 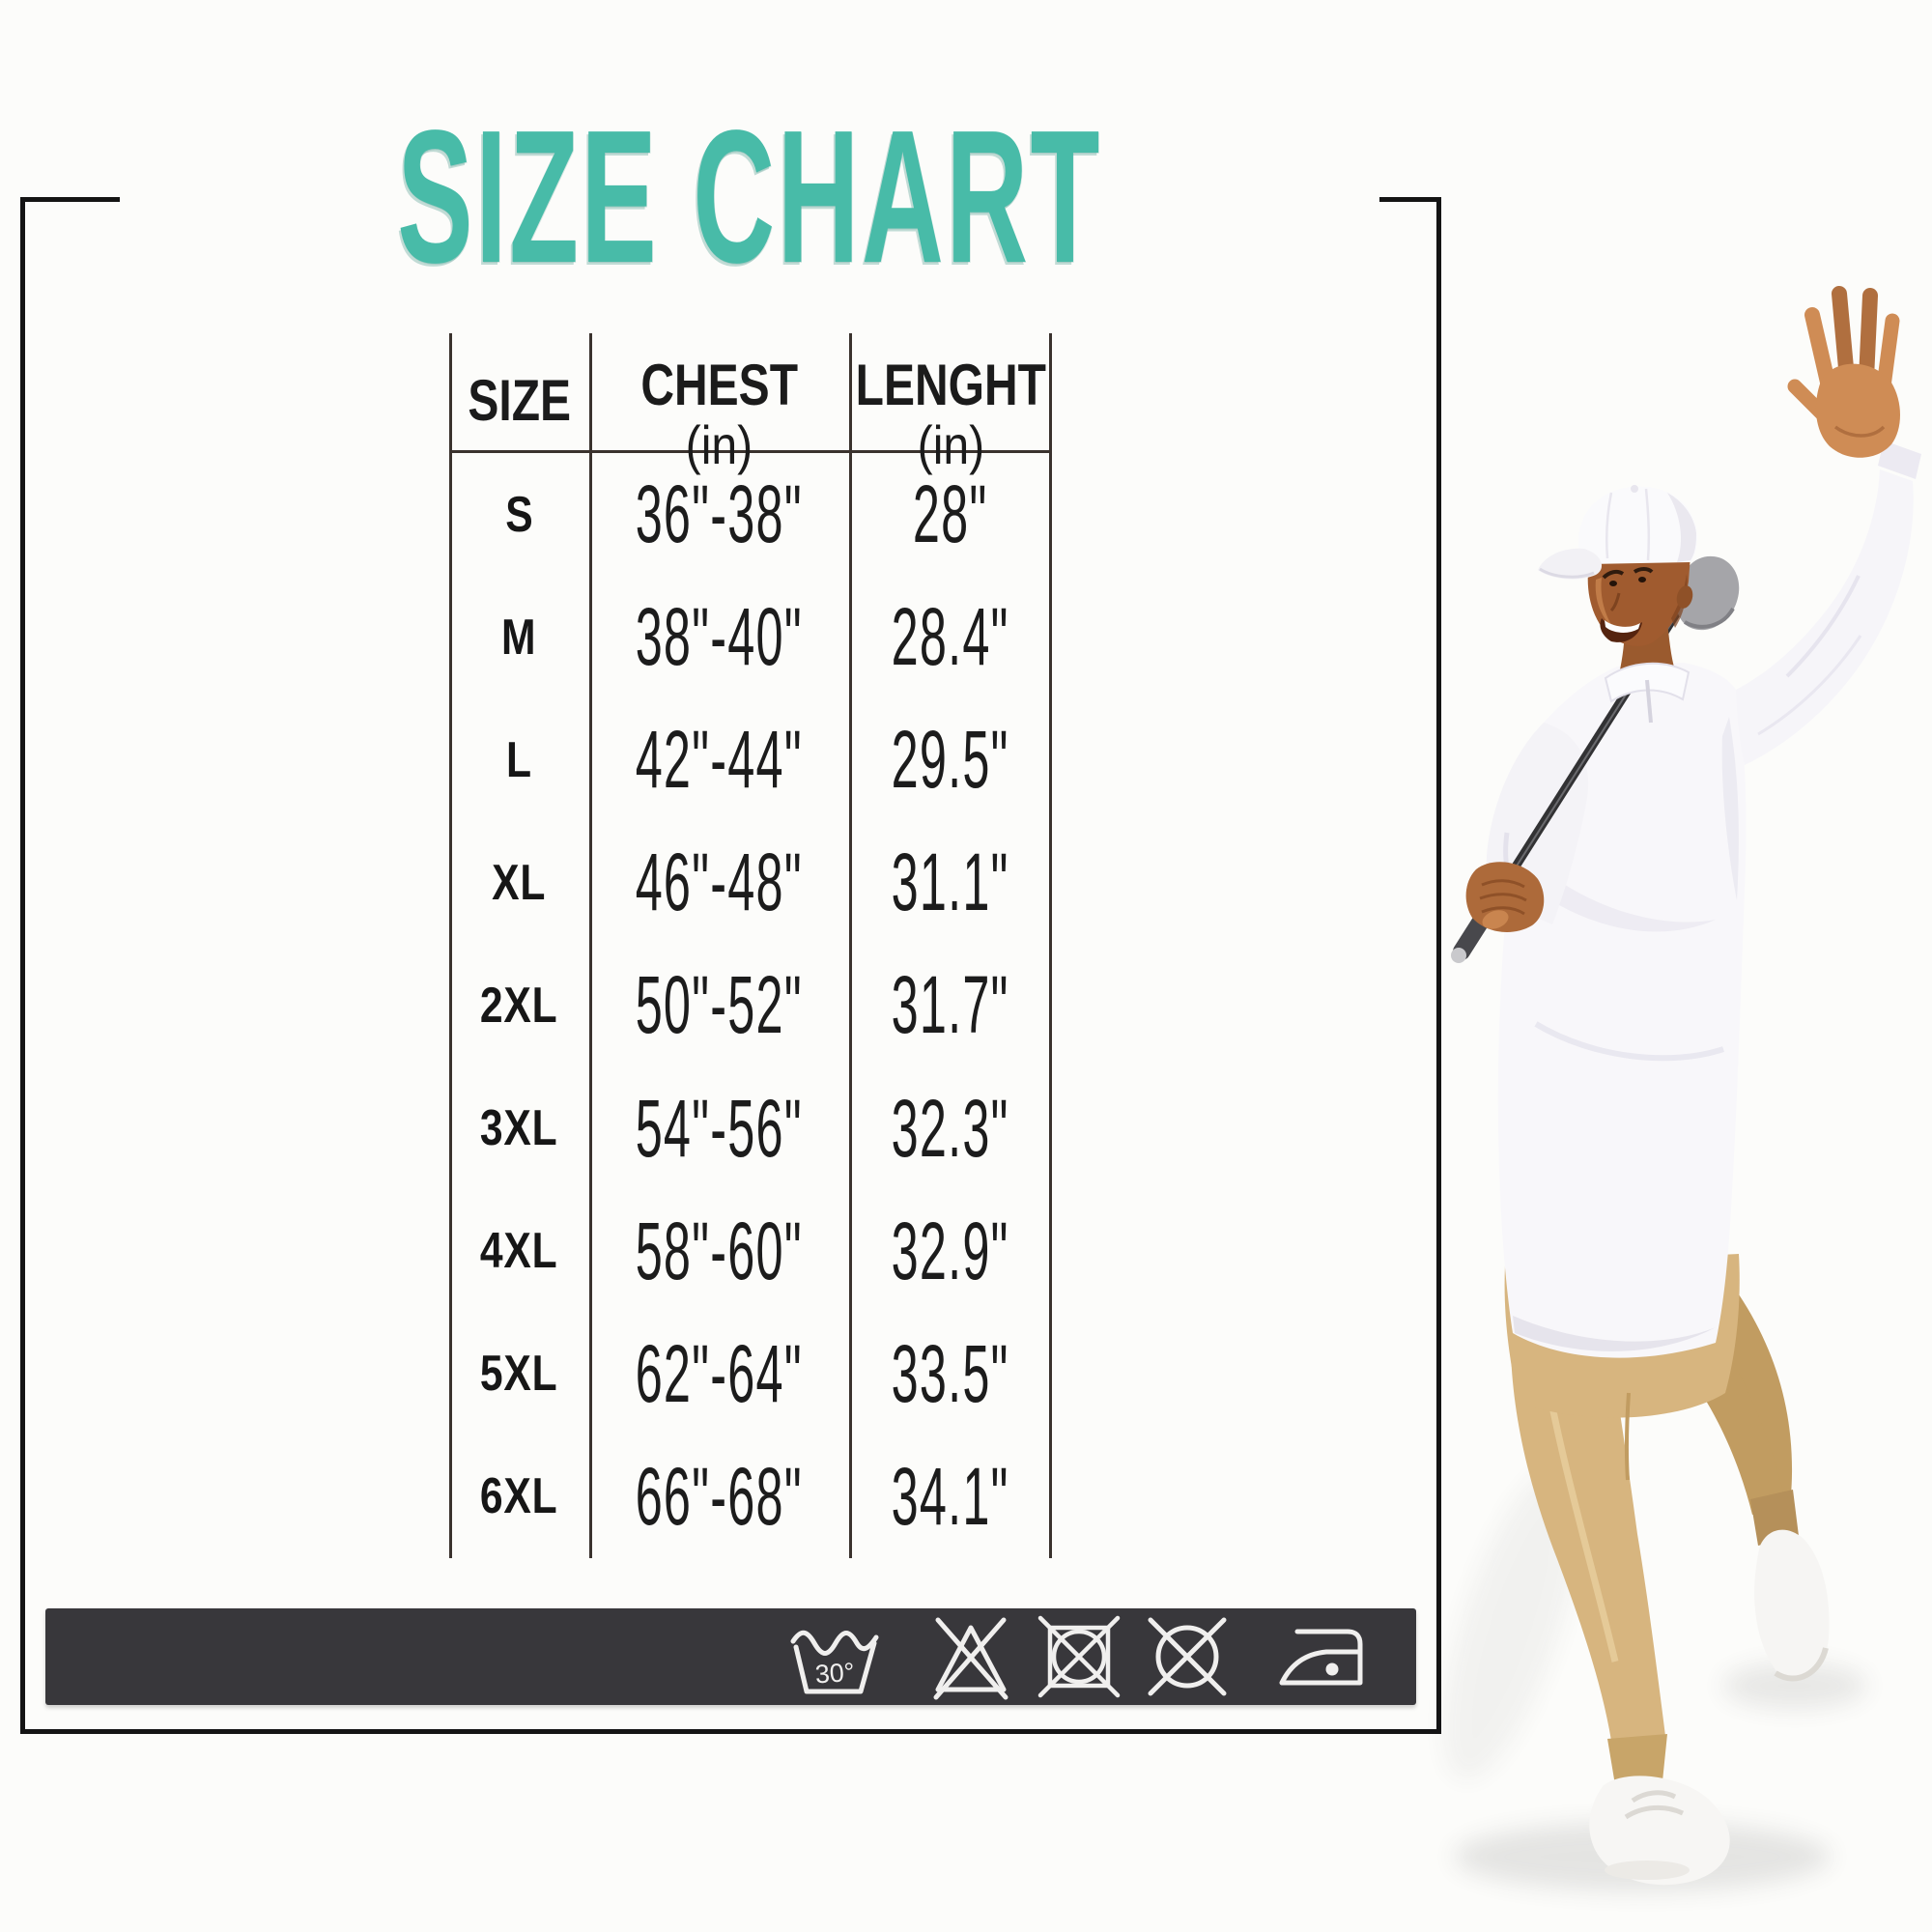 What do you see at coordinates (1843, 372) in the screenshot?
I see `waving-hand` at bounding box center [1843, 372].